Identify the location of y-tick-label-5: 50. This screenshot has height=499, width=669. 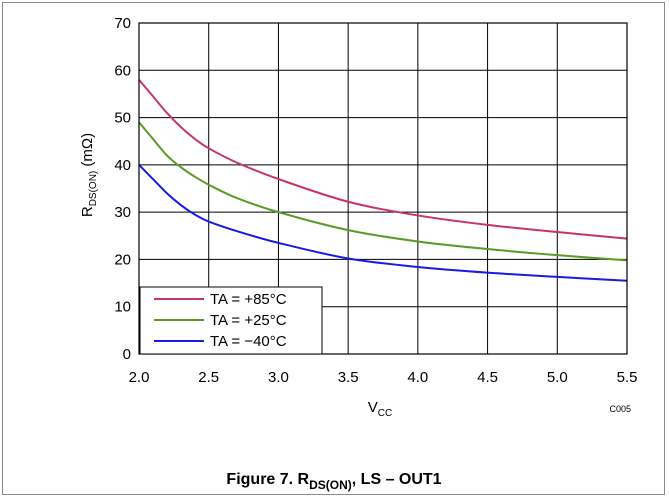
(122, 118).